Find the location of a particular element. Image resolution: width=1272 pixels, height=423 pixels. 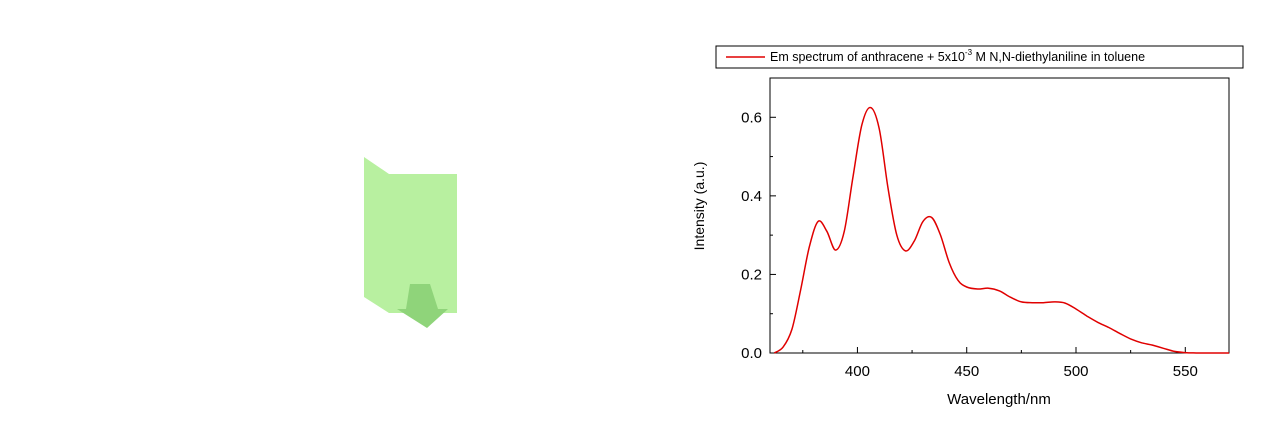

y-tick-label: 0.2 is located at coordinates (751, 274).